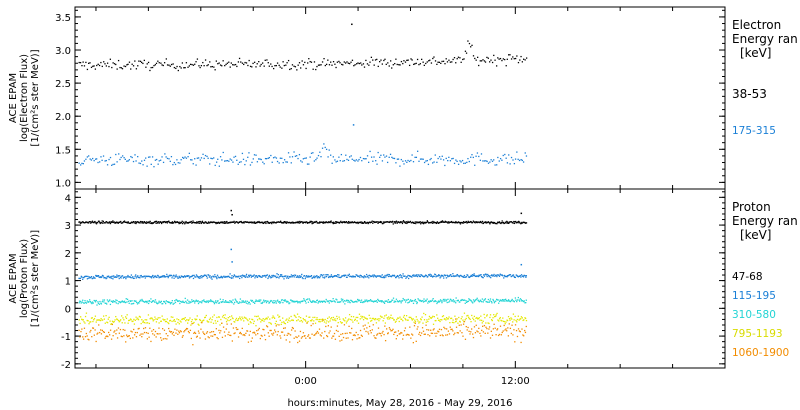 This screenshot has height=410, width=800. I want to click on proton-series-1060-1900, so click(302, 332).